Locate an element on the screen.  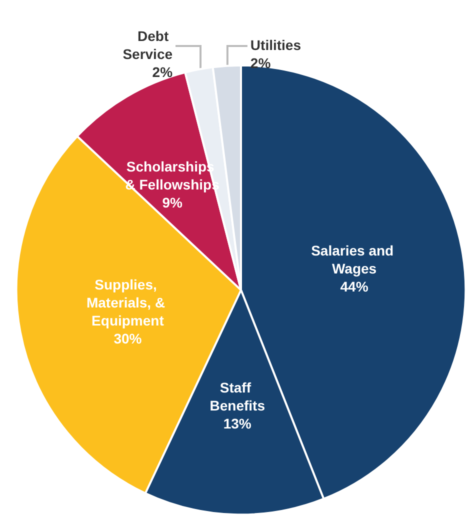
data-label: 44% is located at coordinates (354, 286).